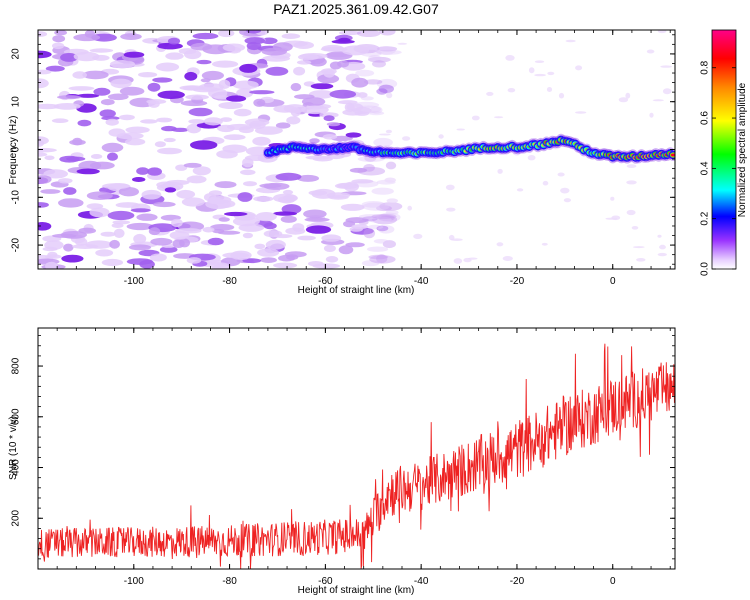 Image resolution: width=750 pixels, height=600 pixels. What do you see at coordinates (705, 218) in the screenshot?
I see `colorbar-tick-label: 0.2` at bounding box center [705, 218].